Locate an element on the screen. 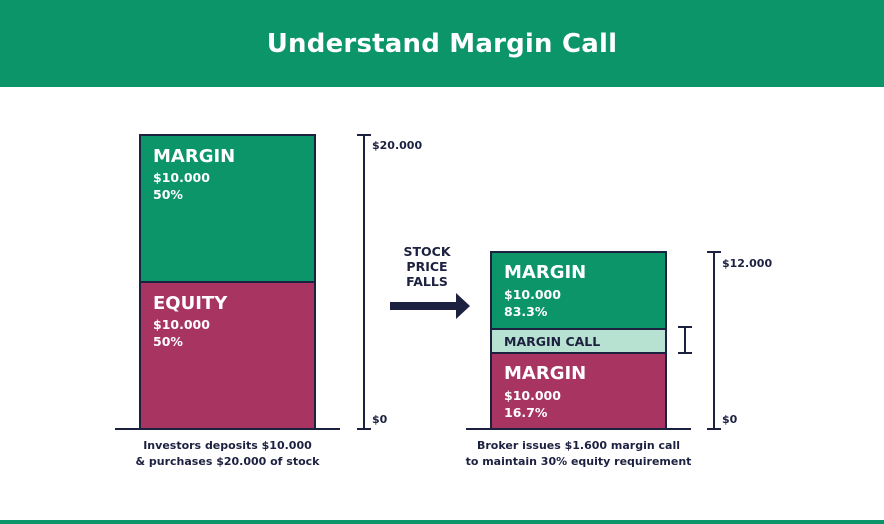 The height and width of the screenshot is (524, 884). right-margin-lower-percent: 16.7% is located at coordinates (526, 412).